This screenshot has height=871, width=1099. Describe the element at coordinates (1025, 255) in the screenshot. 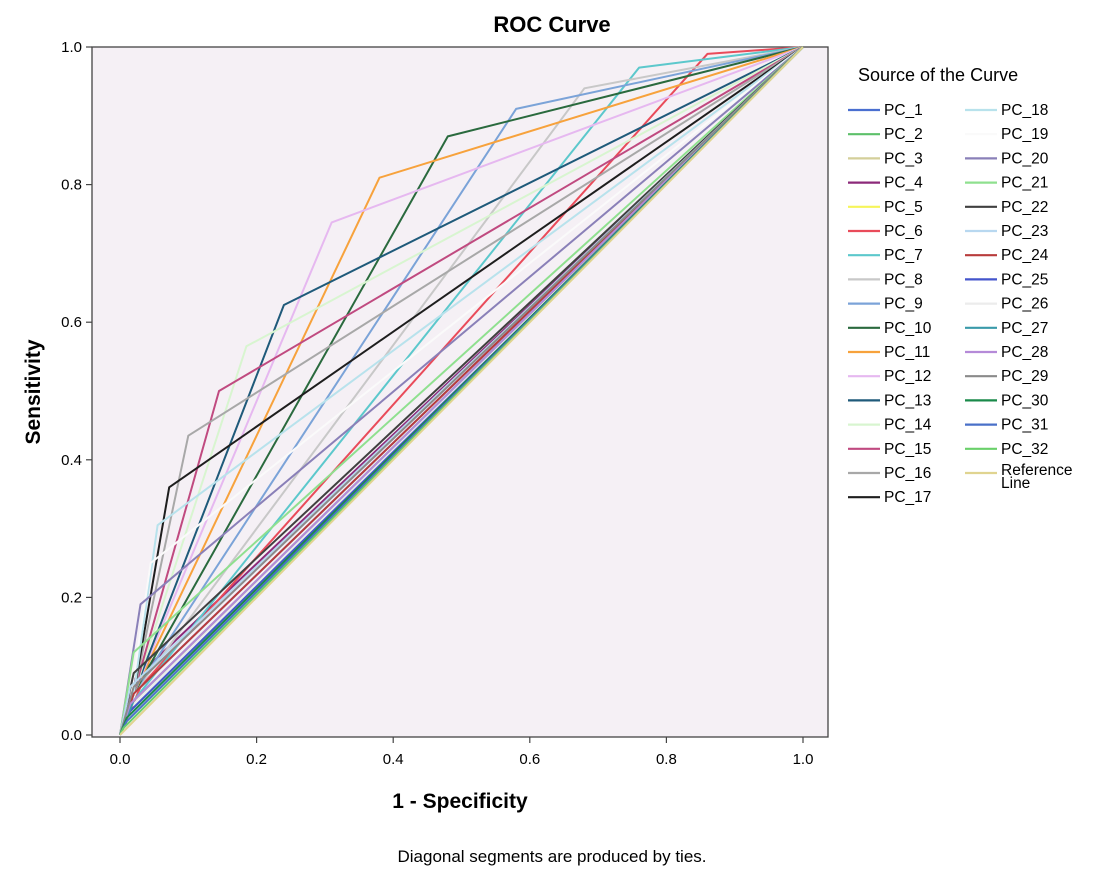

I see `legend-label: PC_24` at that location.